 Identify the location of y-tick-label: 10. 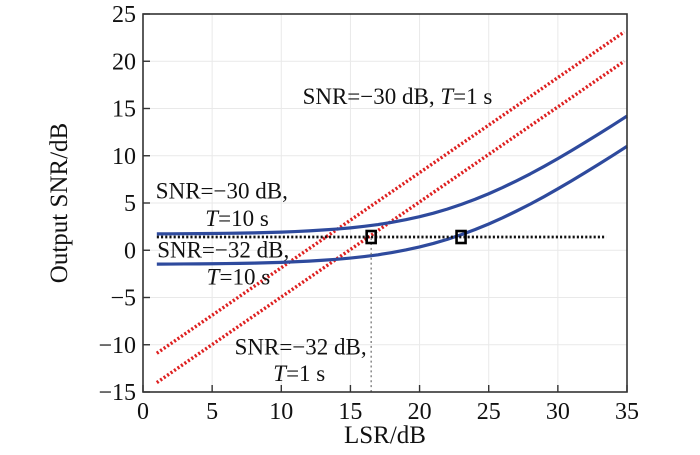
(124, 157).